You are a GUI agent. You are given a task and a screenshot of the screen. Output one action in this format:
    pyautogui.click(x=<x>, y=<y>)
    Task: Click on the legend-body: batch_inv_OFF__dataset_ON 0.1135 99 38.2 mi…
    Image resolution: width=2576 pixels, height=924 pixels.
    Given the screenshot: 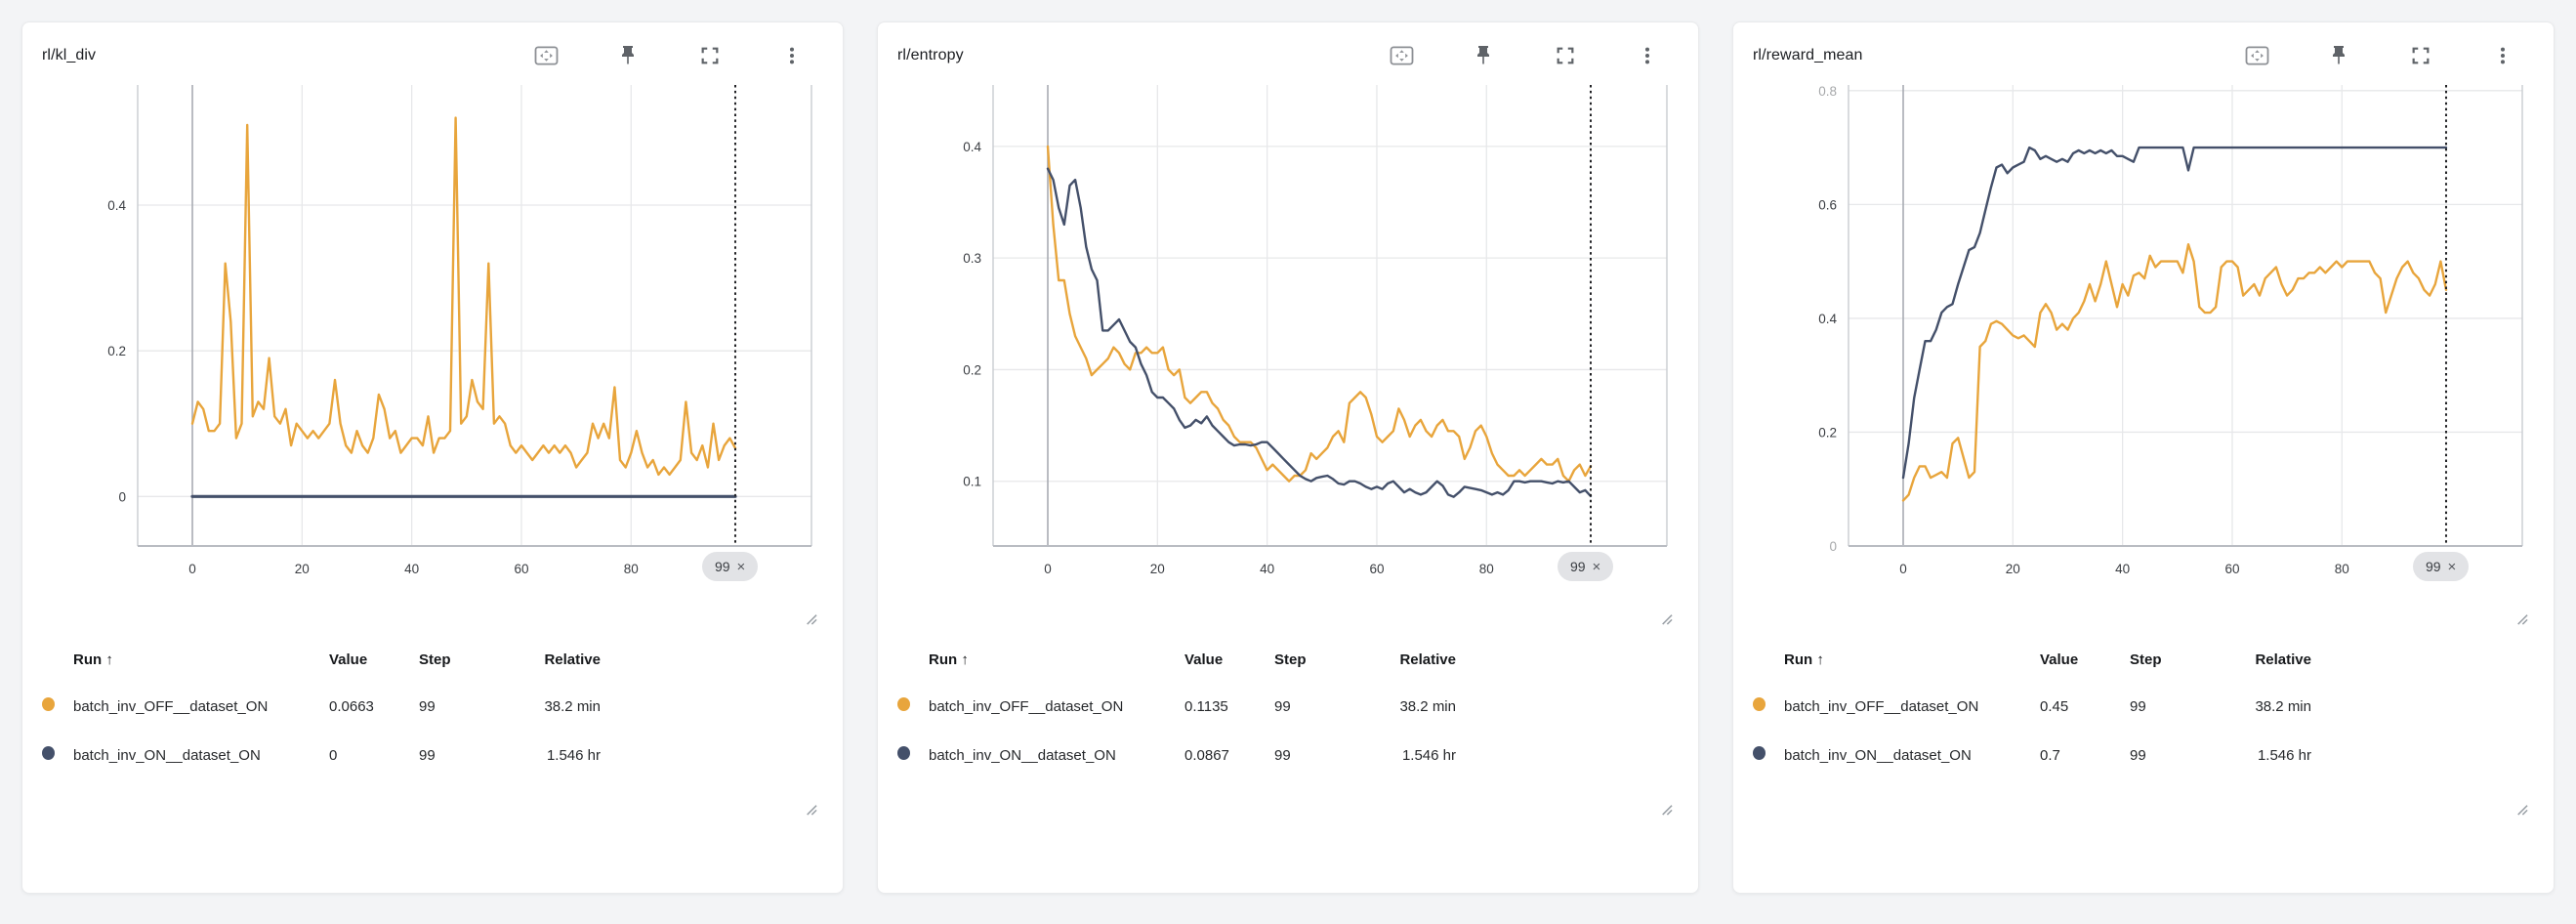 What is the action you would take?
    pyautogui.click(x=1178, y=730)
    